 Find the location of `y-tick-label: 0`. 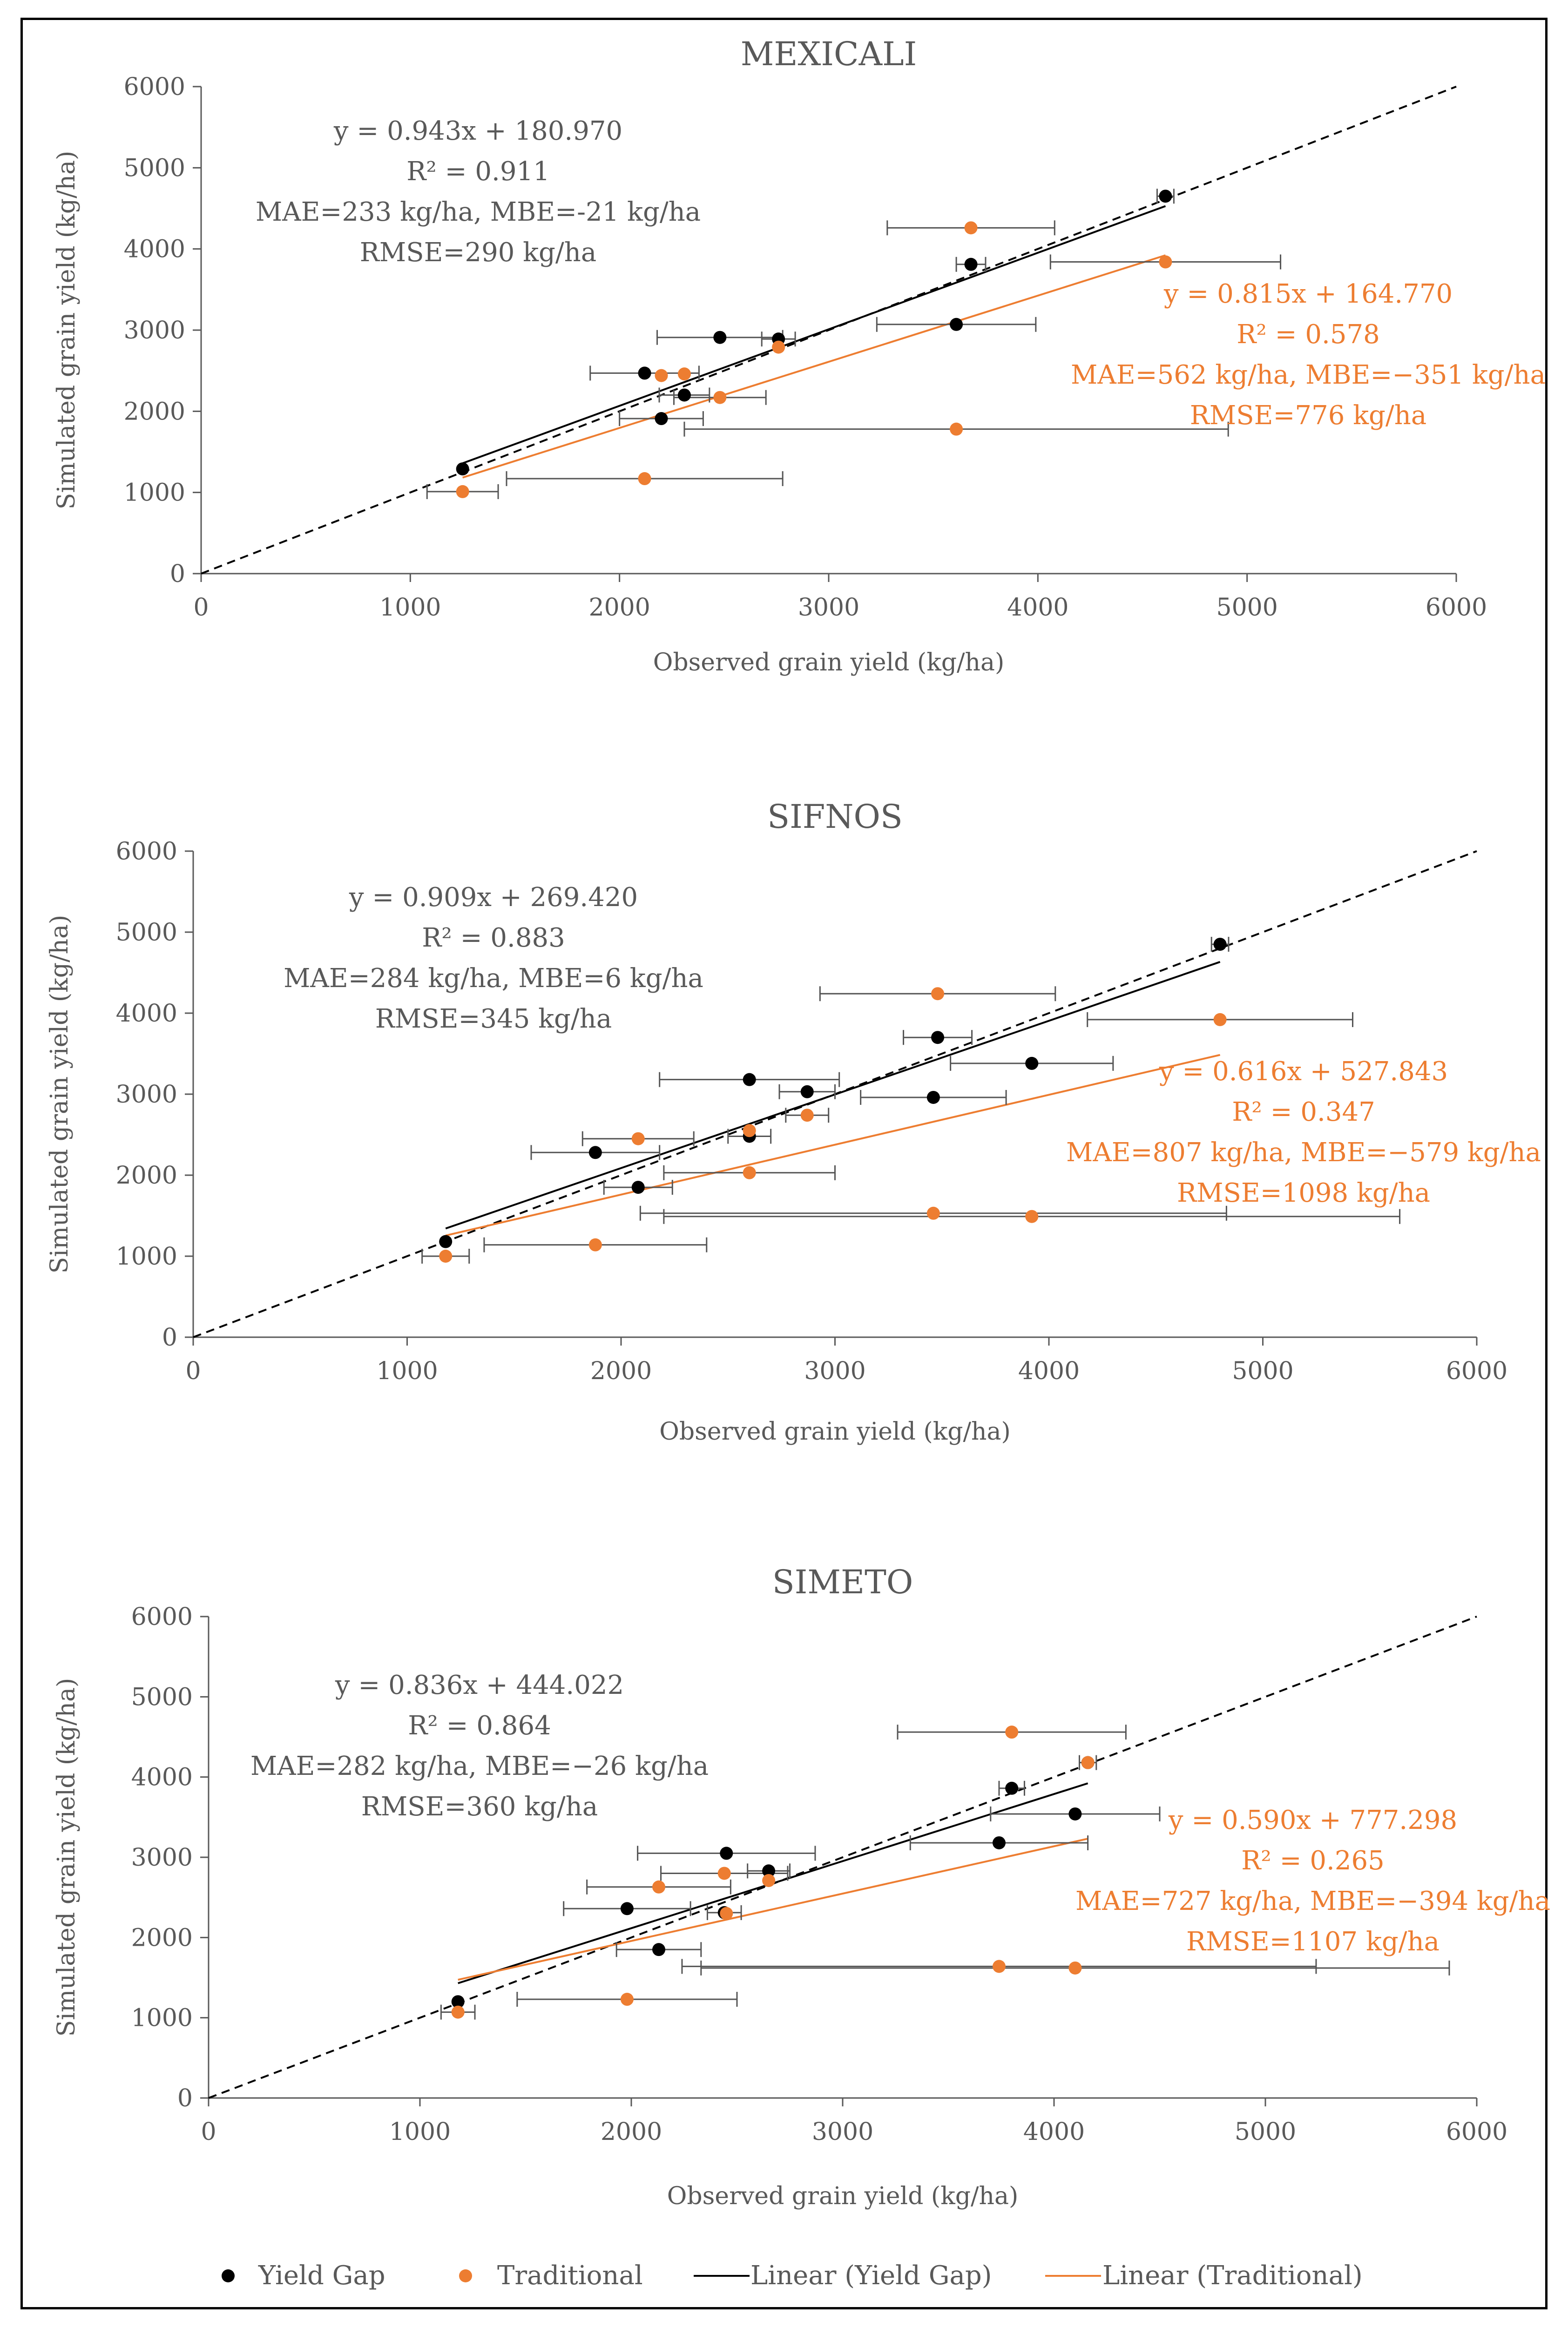

y-tick-label: 0 is located at coordinates (185, 2098).